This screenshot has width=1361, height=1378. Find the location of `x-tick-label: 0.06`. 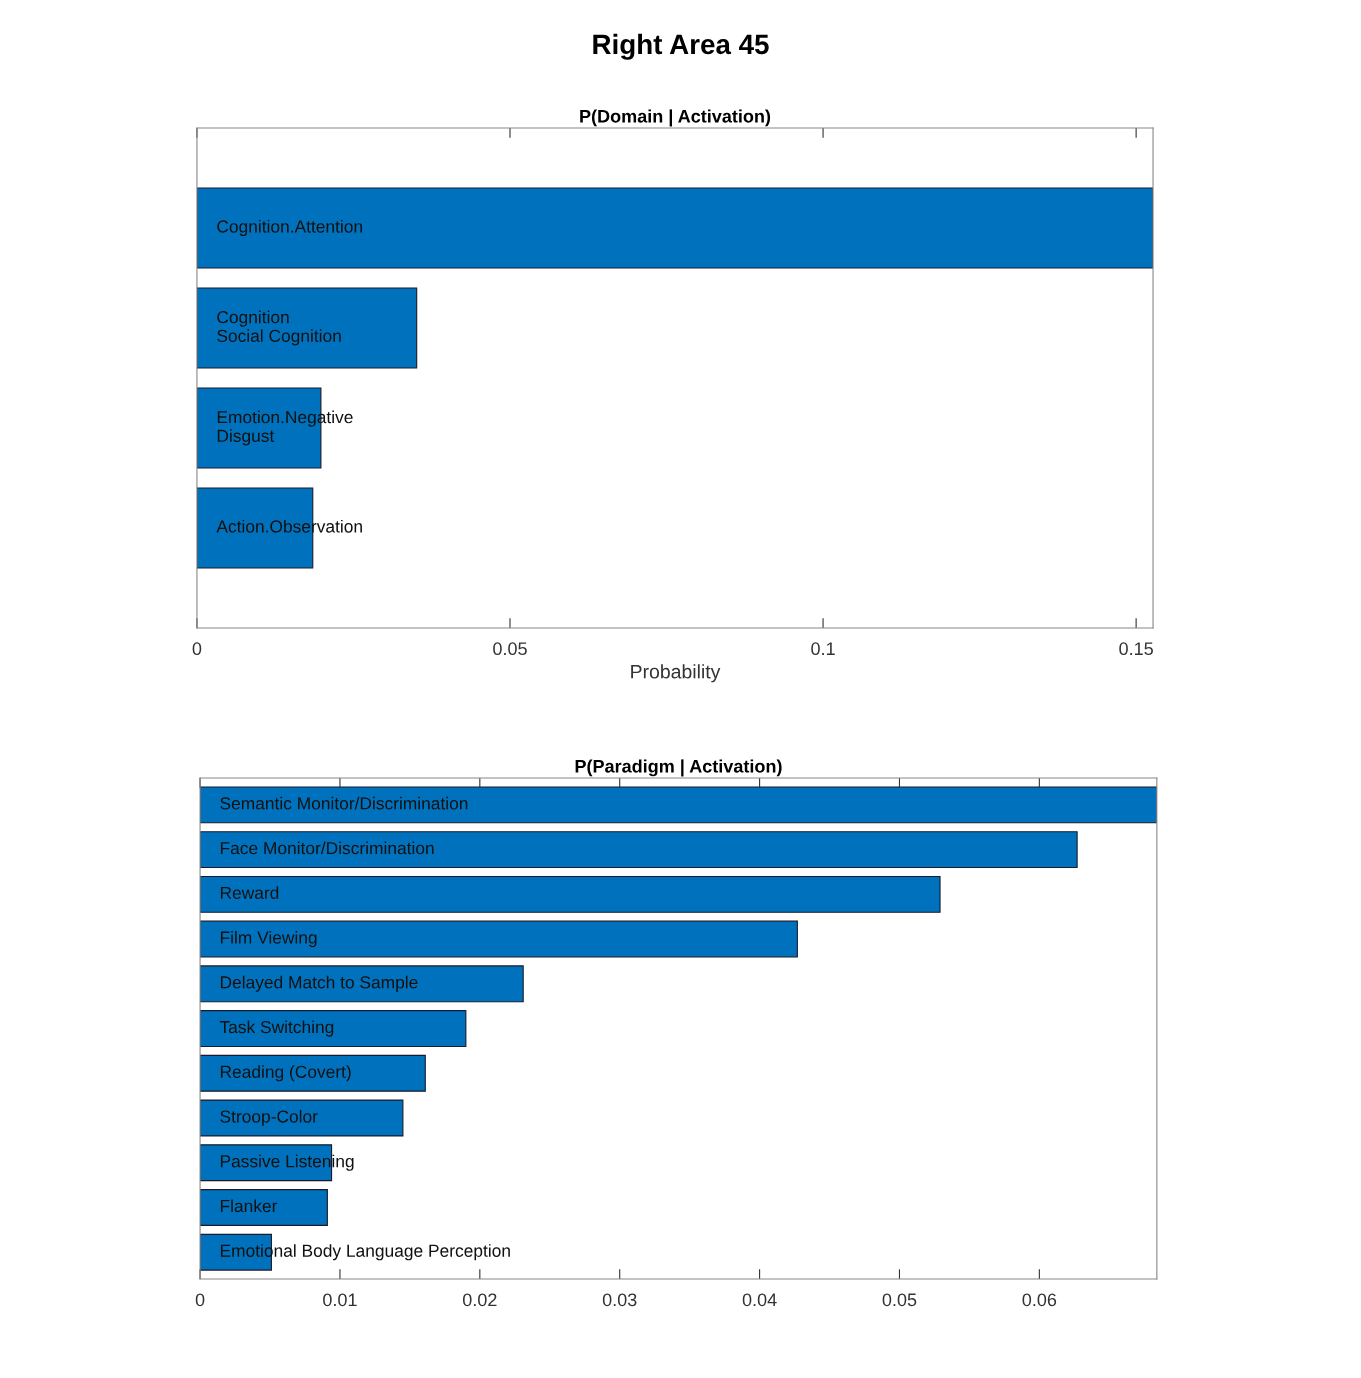

x-tick-label: 0.06 is located at coordinates (1039, 1300).